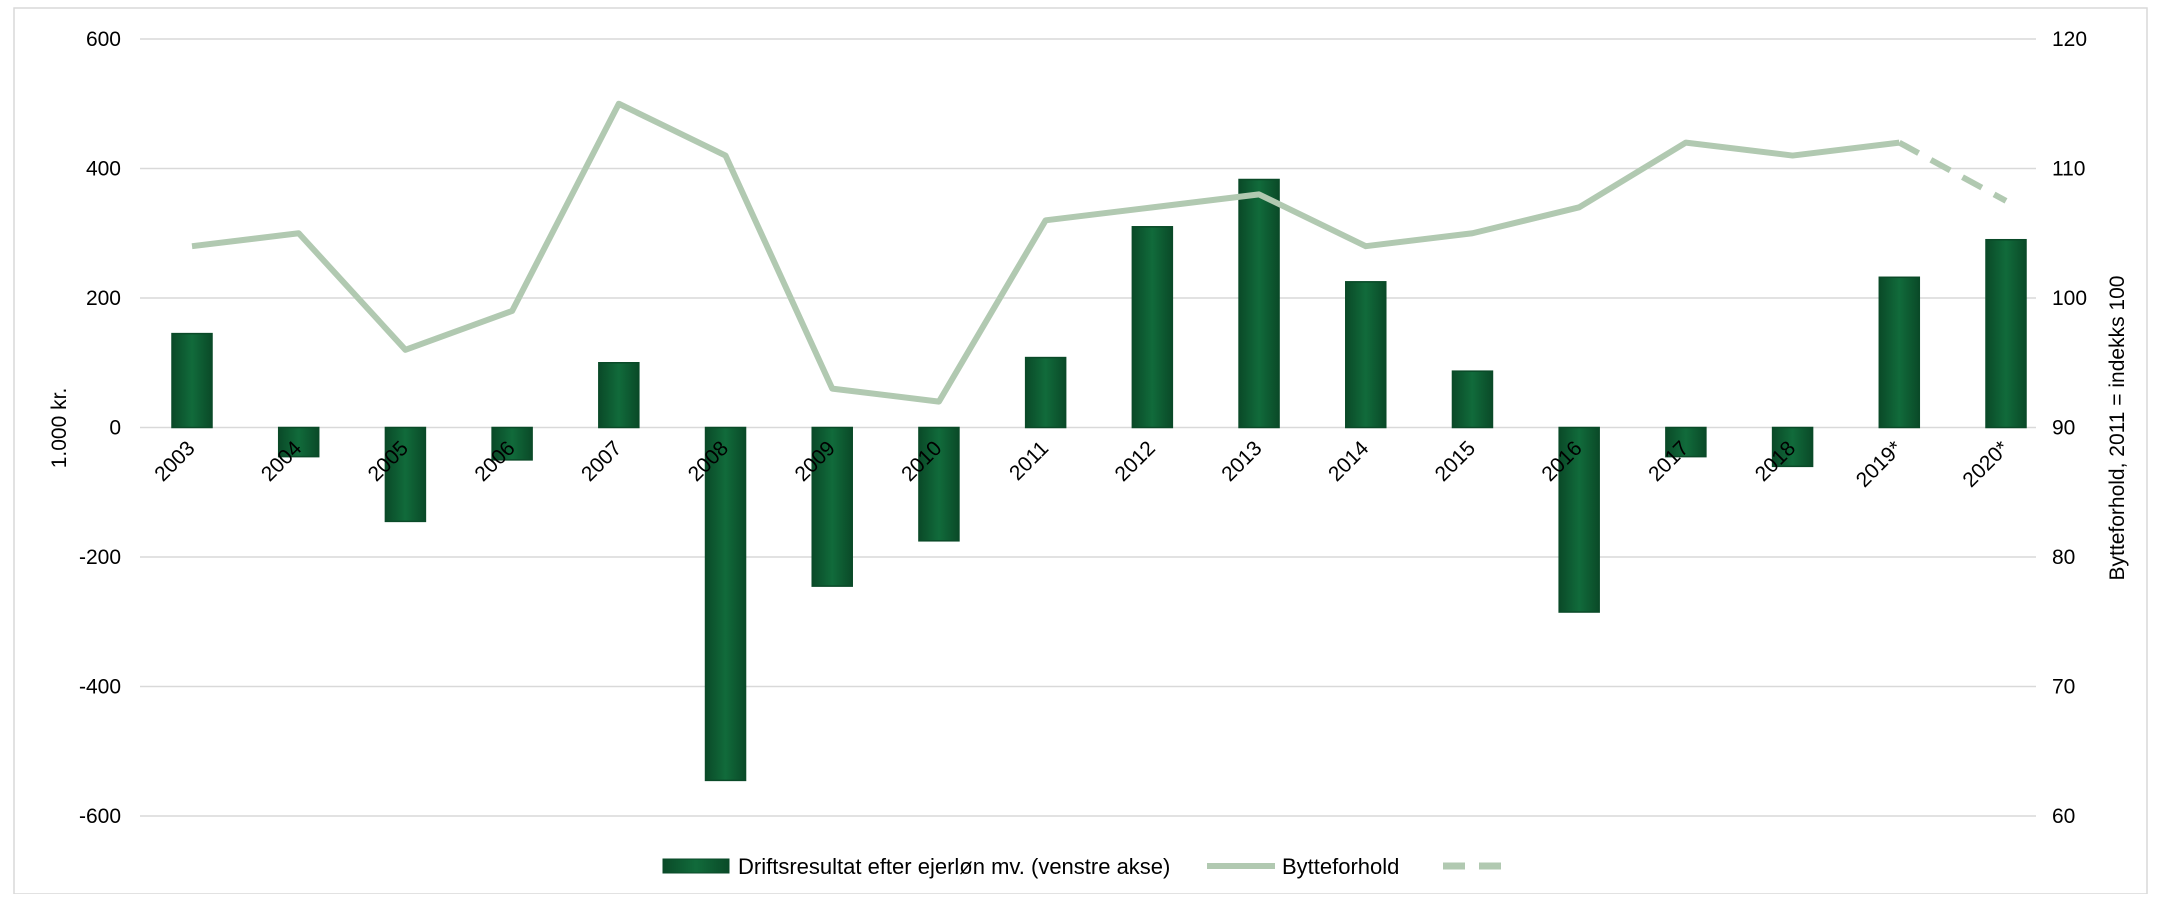 The height and width of the screenshot is (899, 2161). I want to click on y2-tick-label: 110, so click(2068, 169).